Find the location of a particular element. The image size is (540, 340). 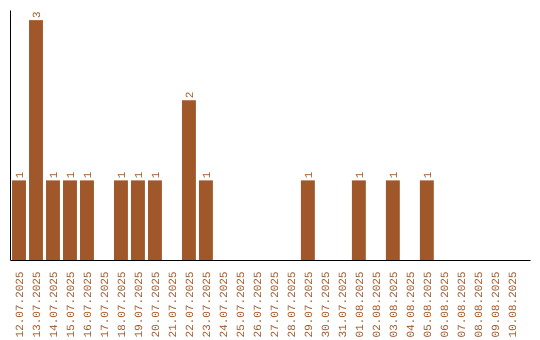

x-tick-label: 28.07.2025 is located at coordinates (292, 304).